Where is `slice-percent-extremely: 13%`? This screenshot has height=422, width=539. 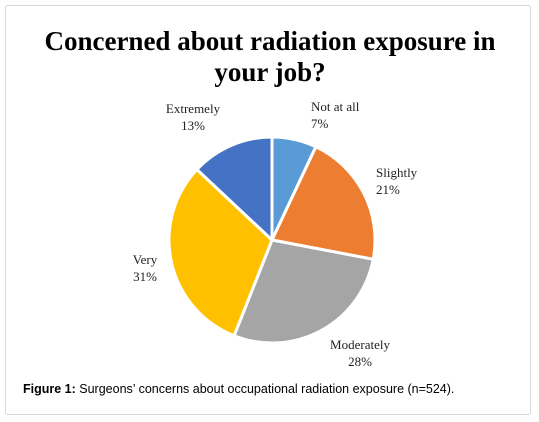 slice-percent-extremely: 13% is located at coordinates (193, 125).